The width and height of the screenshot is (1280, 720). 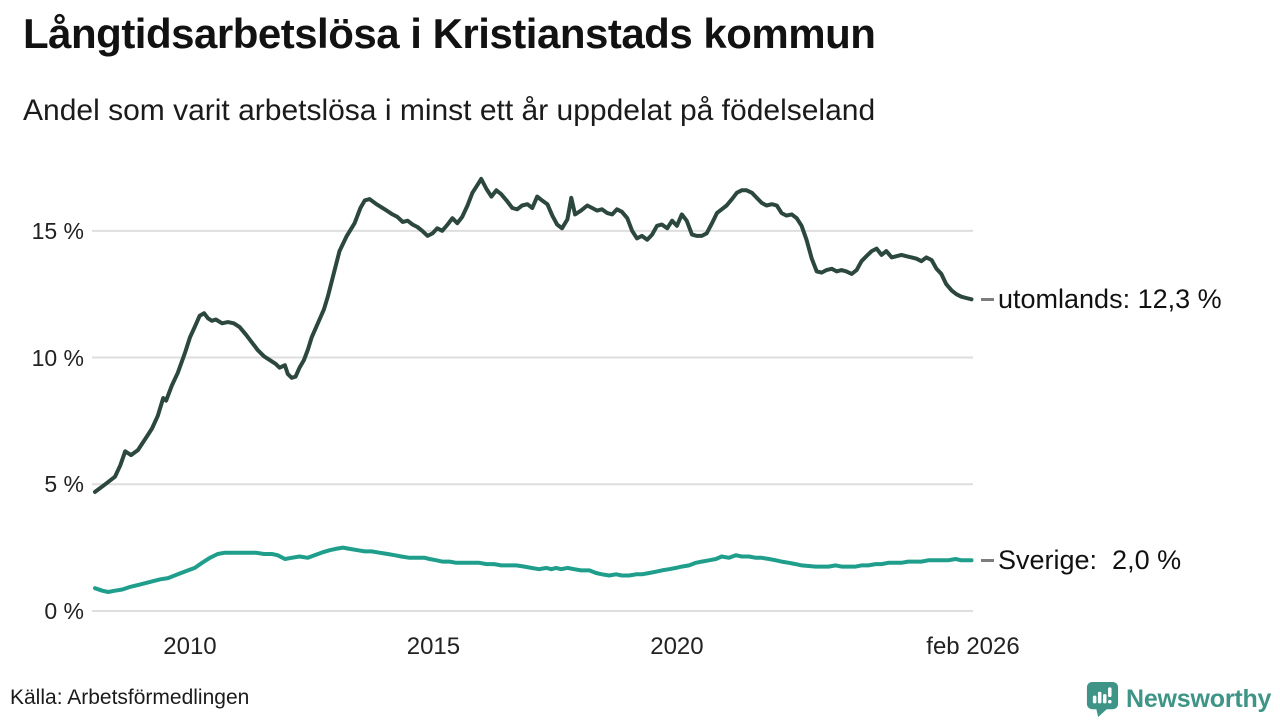 I want to click on newsworthy-speech-bubble-chart-icon, so click(x=1102, y=699).